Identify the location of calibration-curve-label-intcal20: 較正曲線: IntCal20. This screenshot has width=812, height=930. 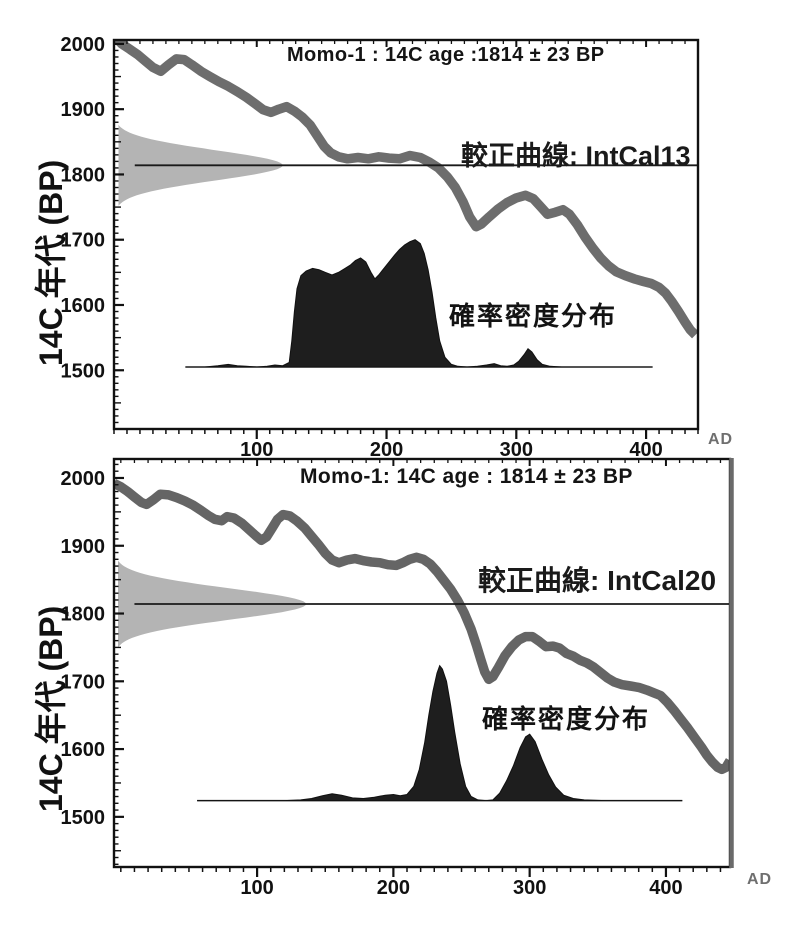
(597, 580).